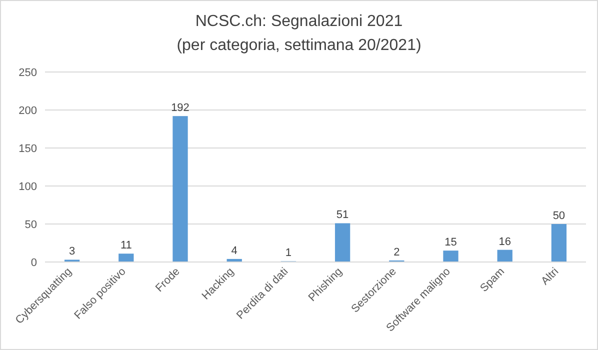 The height and width of the screenshot is (350, 598). What do you see at coordinates (180, 108) in the screenshot?
I see `data-label: 192` at bounding box center [180, 108].